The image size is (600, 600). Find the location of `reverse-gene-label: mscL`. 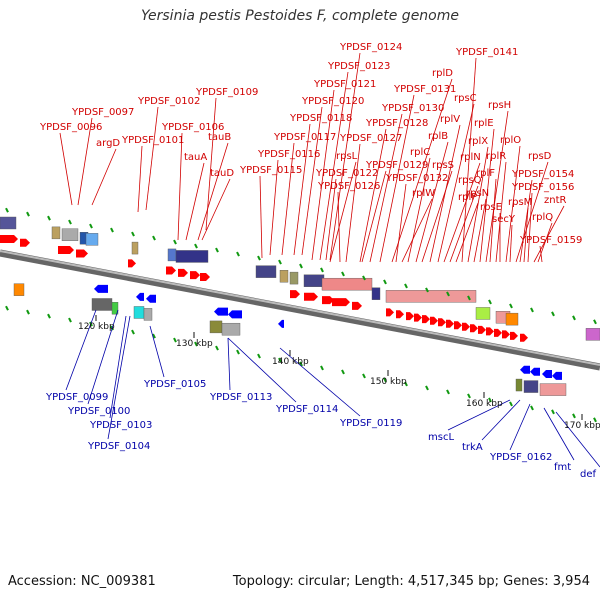

reverse-gene-label: mscL is located at coordinates (441, 437).